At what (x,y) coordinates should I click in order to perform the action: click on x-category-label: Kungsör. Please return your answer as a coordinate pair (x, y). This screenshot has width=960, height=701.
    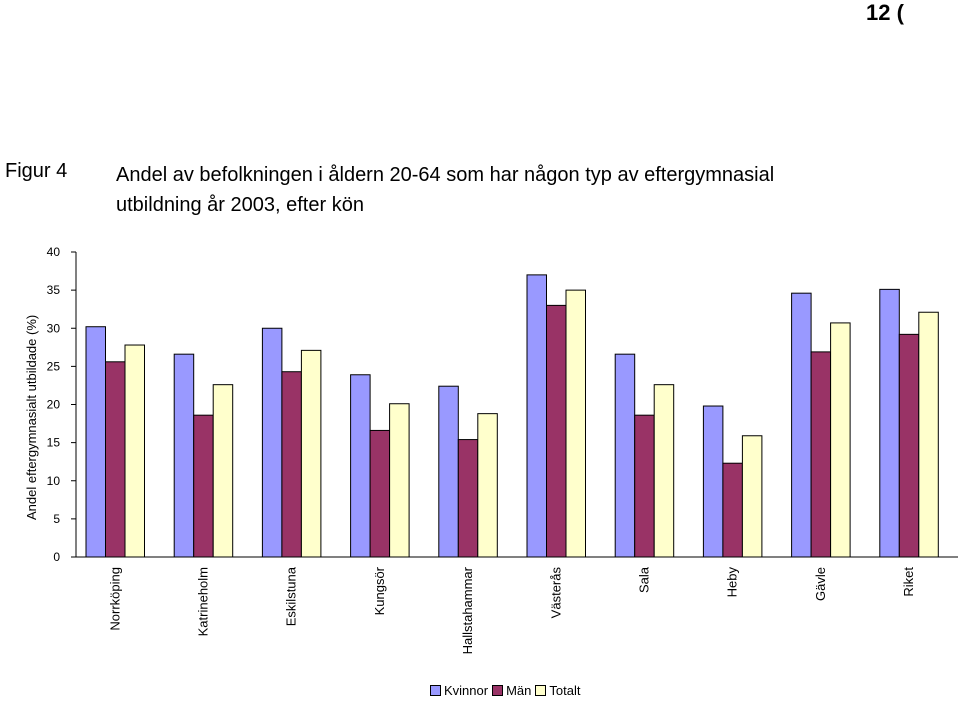
    Looking at the image, I should click on (379, 590).